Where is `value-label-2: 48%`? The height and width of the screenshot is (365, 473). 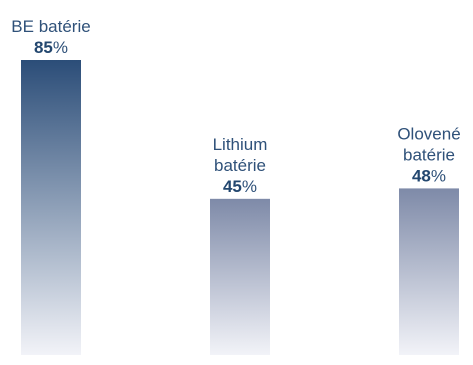
value-label-2: 48% is located at coordinates (429, 175).